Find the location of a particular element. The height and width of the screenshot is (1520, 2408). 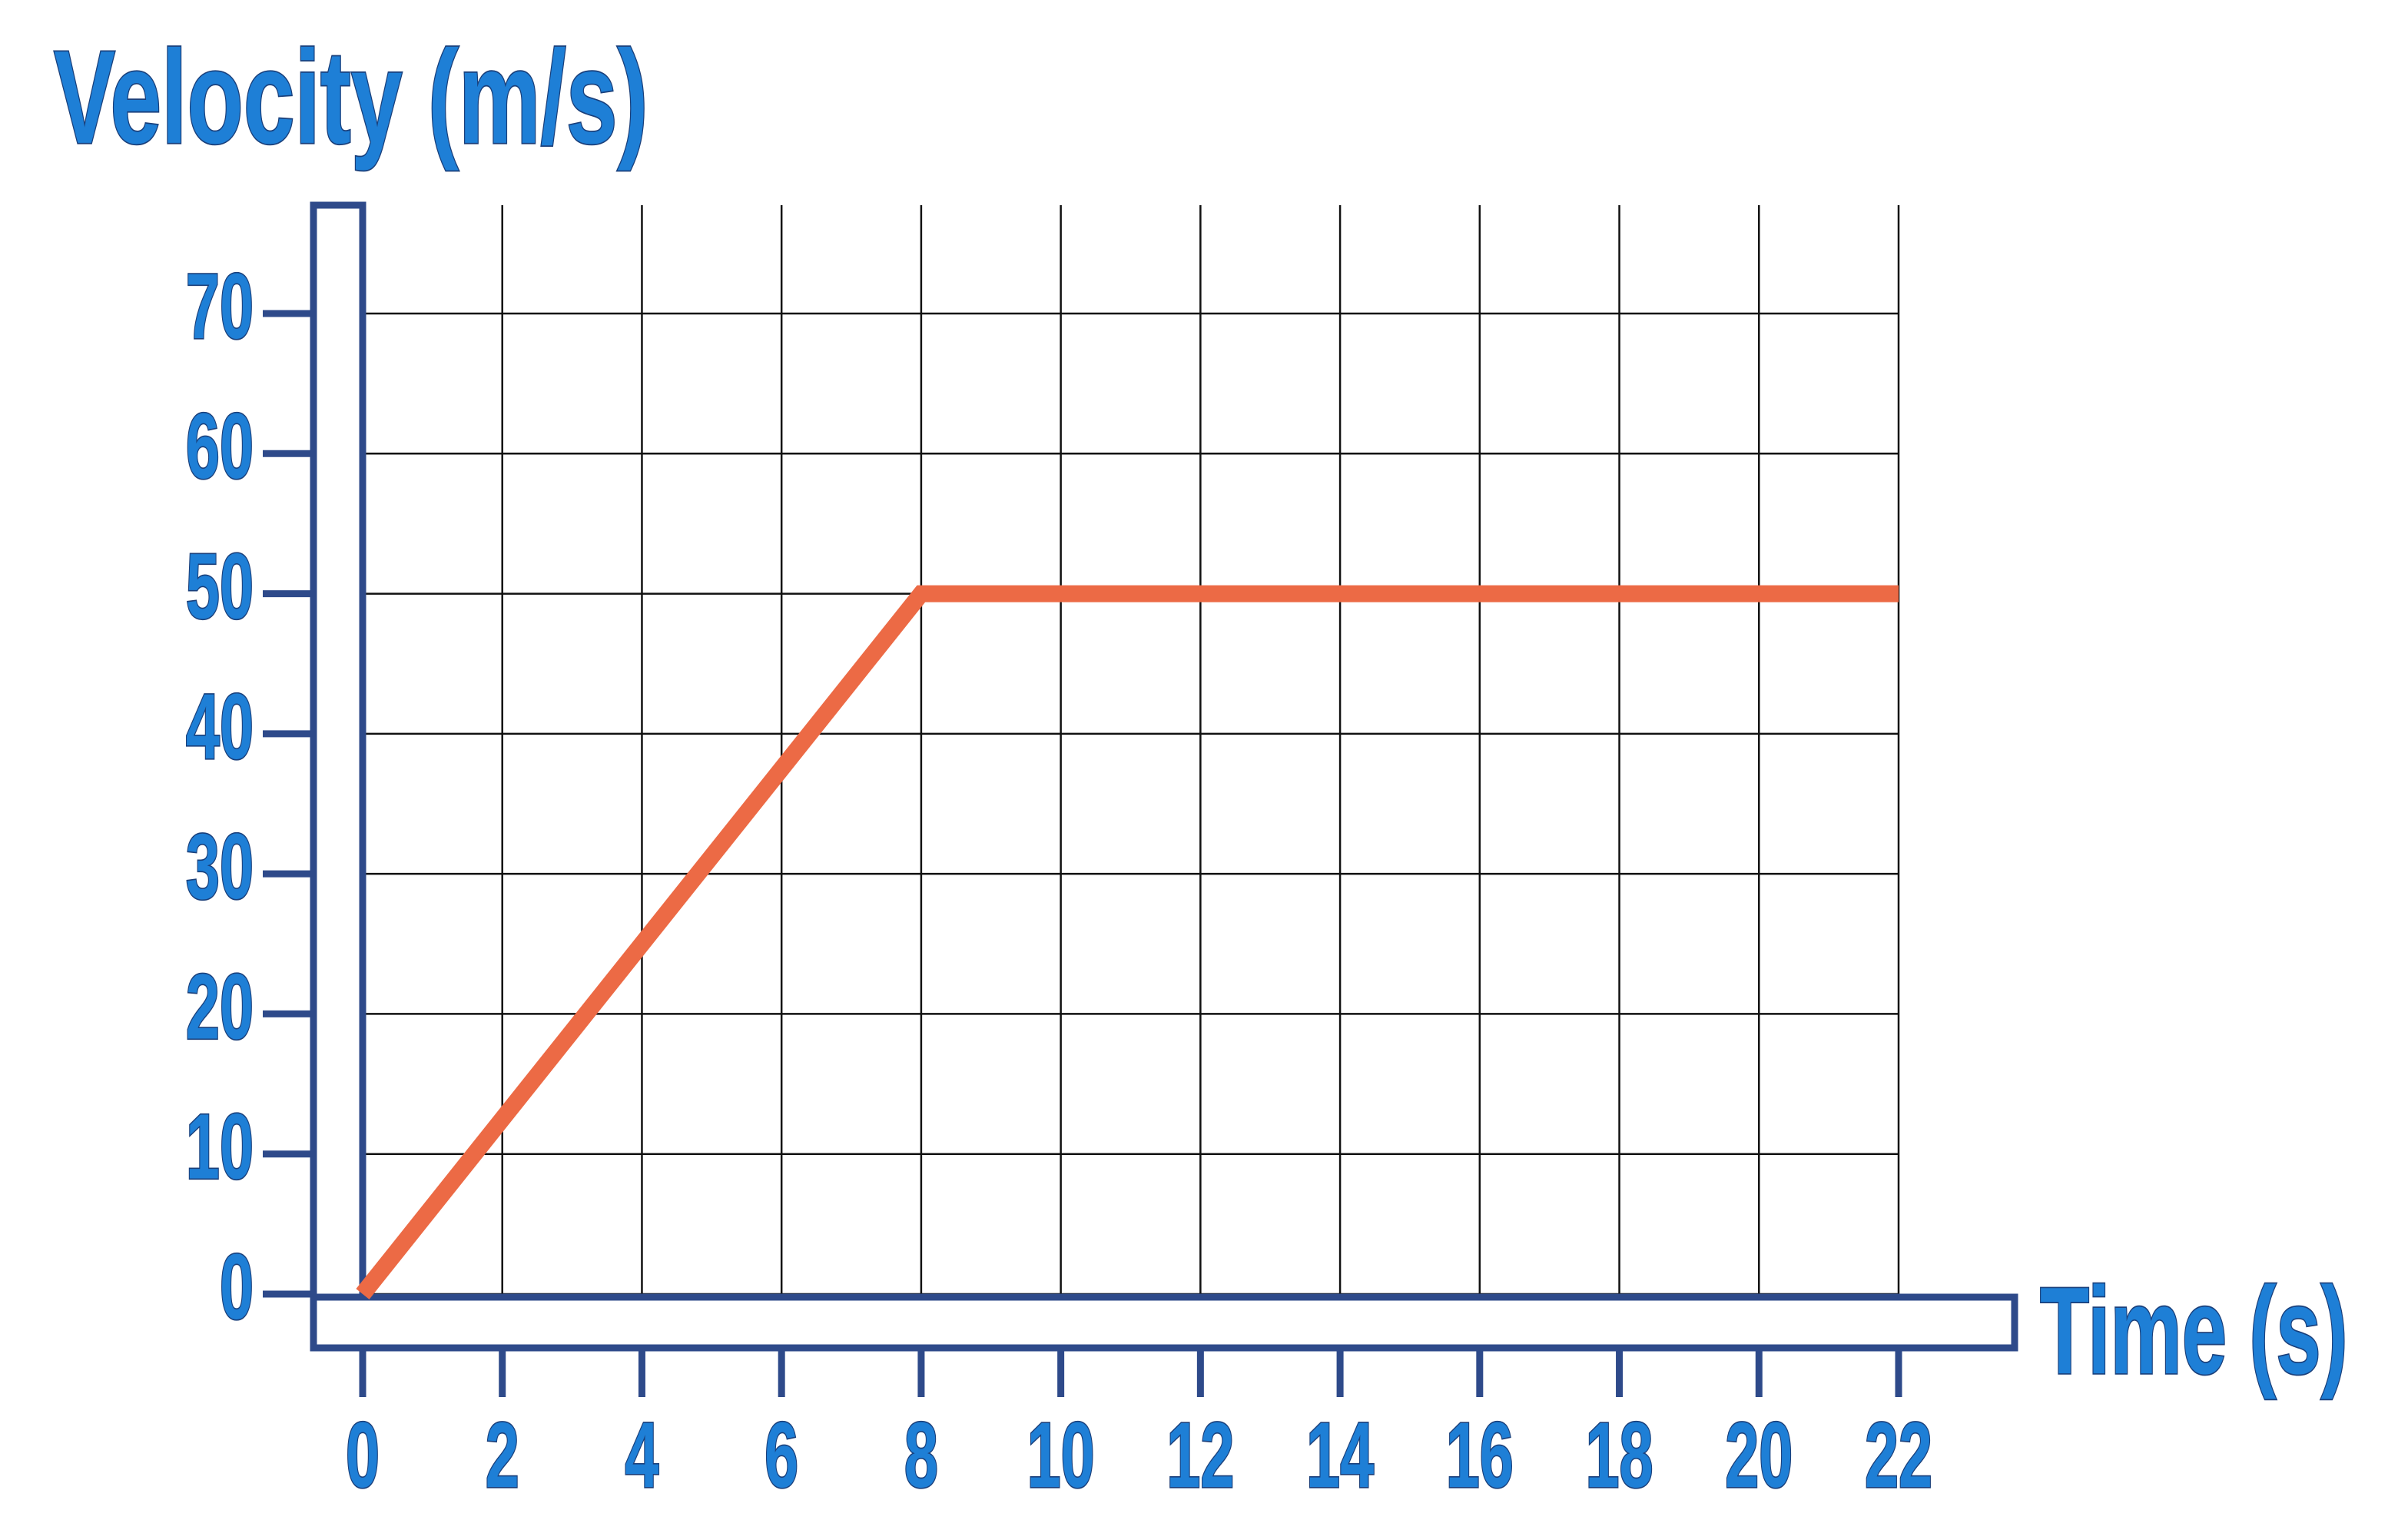

x-axis-label: Time (s) is located at coordinates (2194, 1330).